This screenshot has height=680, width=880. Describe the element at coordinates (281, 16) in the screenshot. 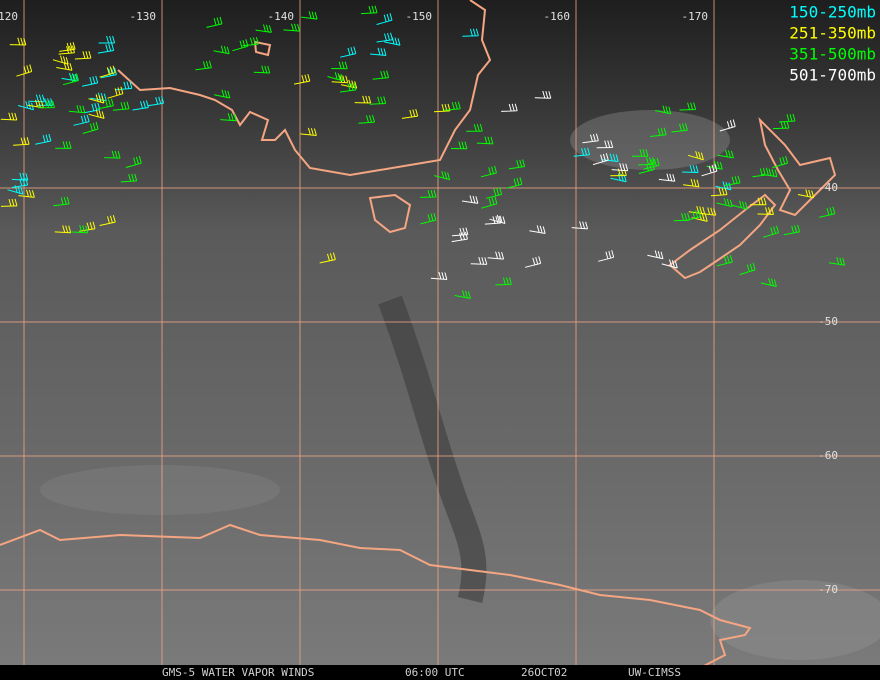

I see `lon-label: -140` at that location.